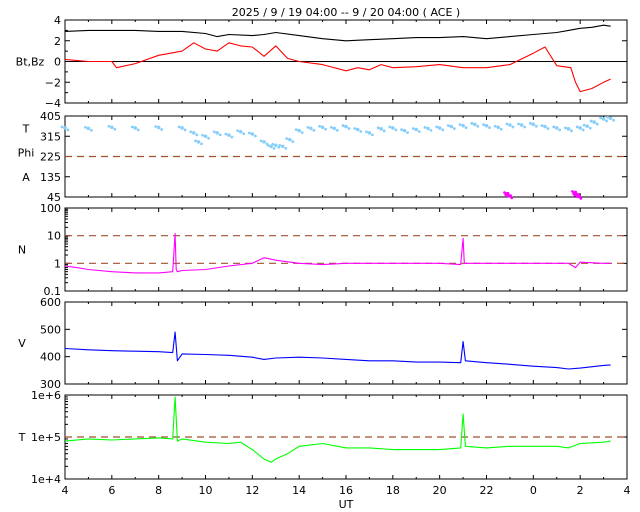  What do you see at coordinates (440, 490) in the screenshot?
I see `x-tick-label: 20` at bounding box center [440, 490].